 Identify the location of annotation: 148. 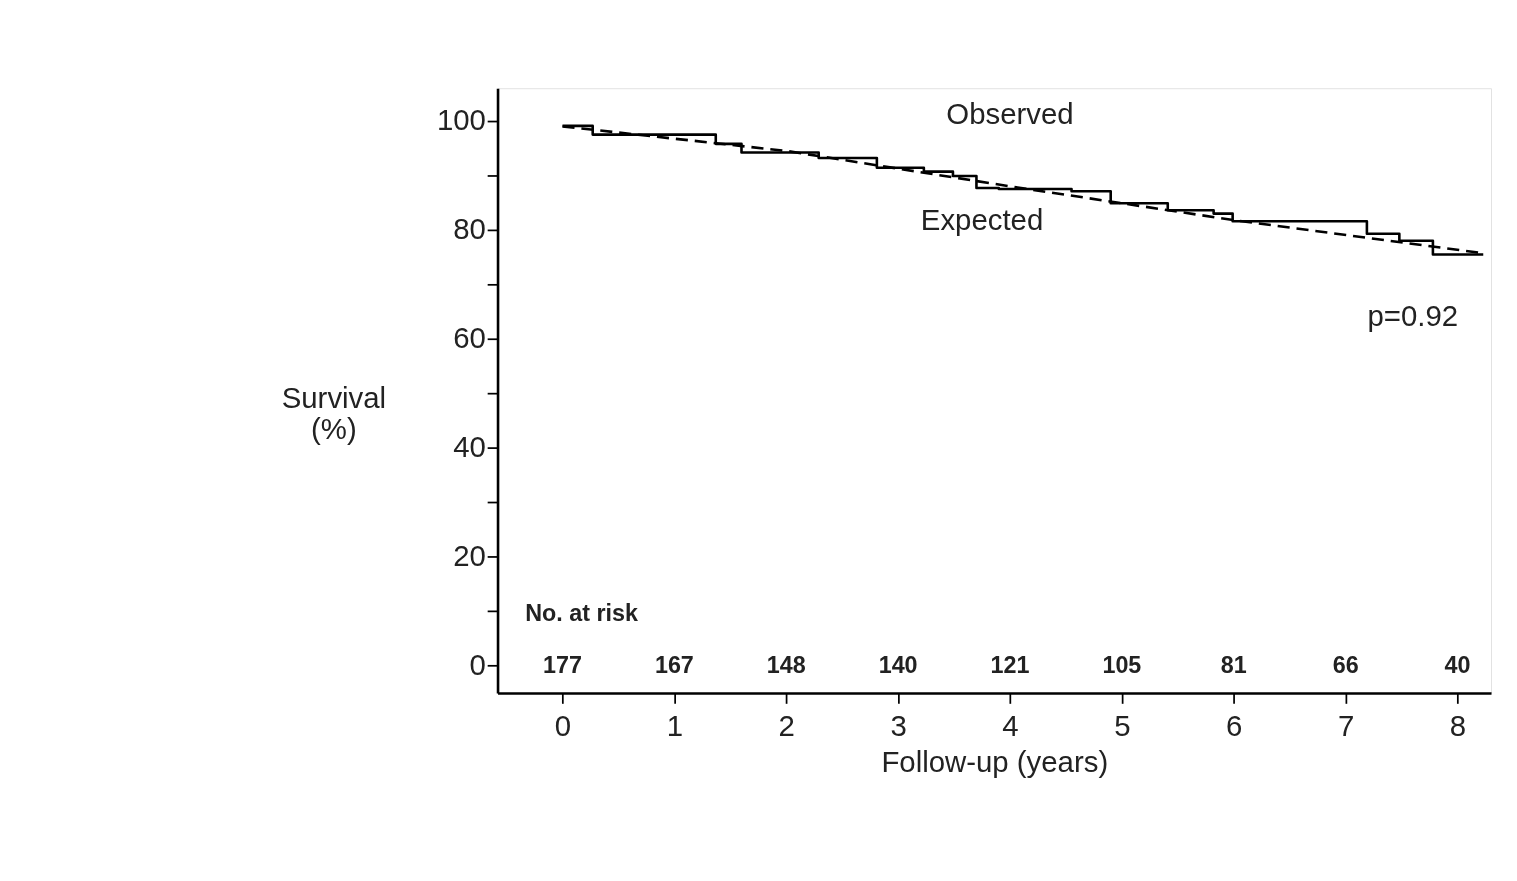
(786, 664).